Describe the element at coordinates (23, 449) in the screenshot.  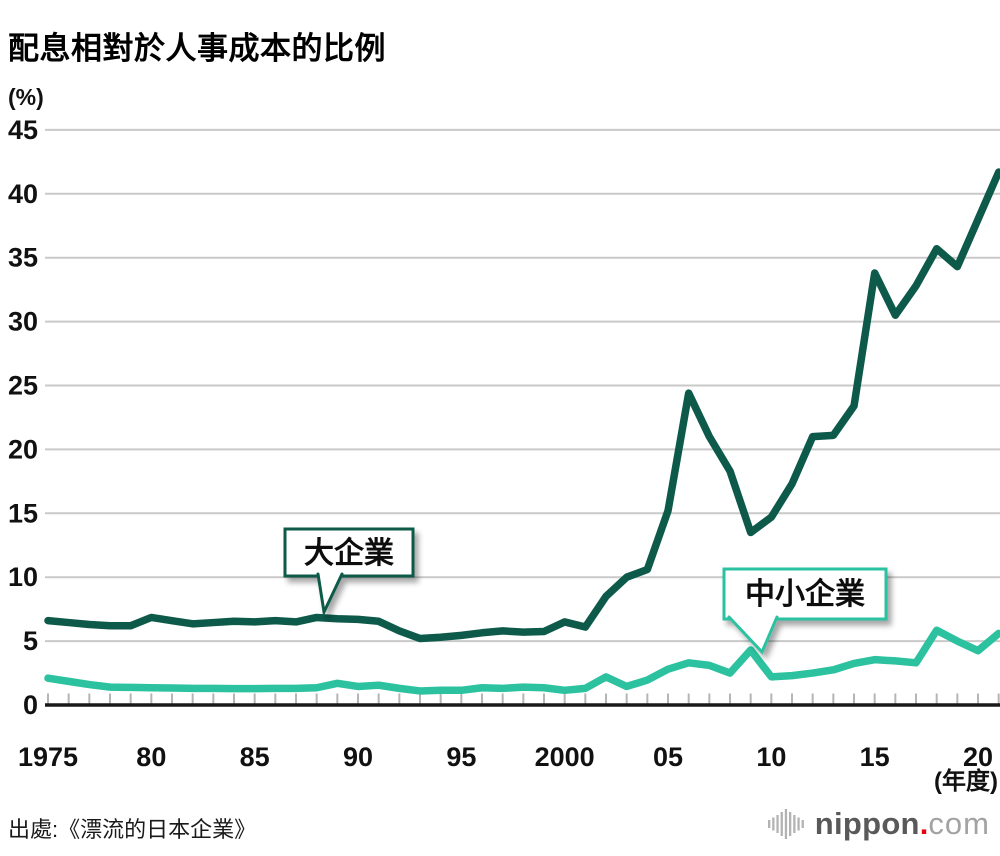
I see `y-tick-label: 20` at that location.